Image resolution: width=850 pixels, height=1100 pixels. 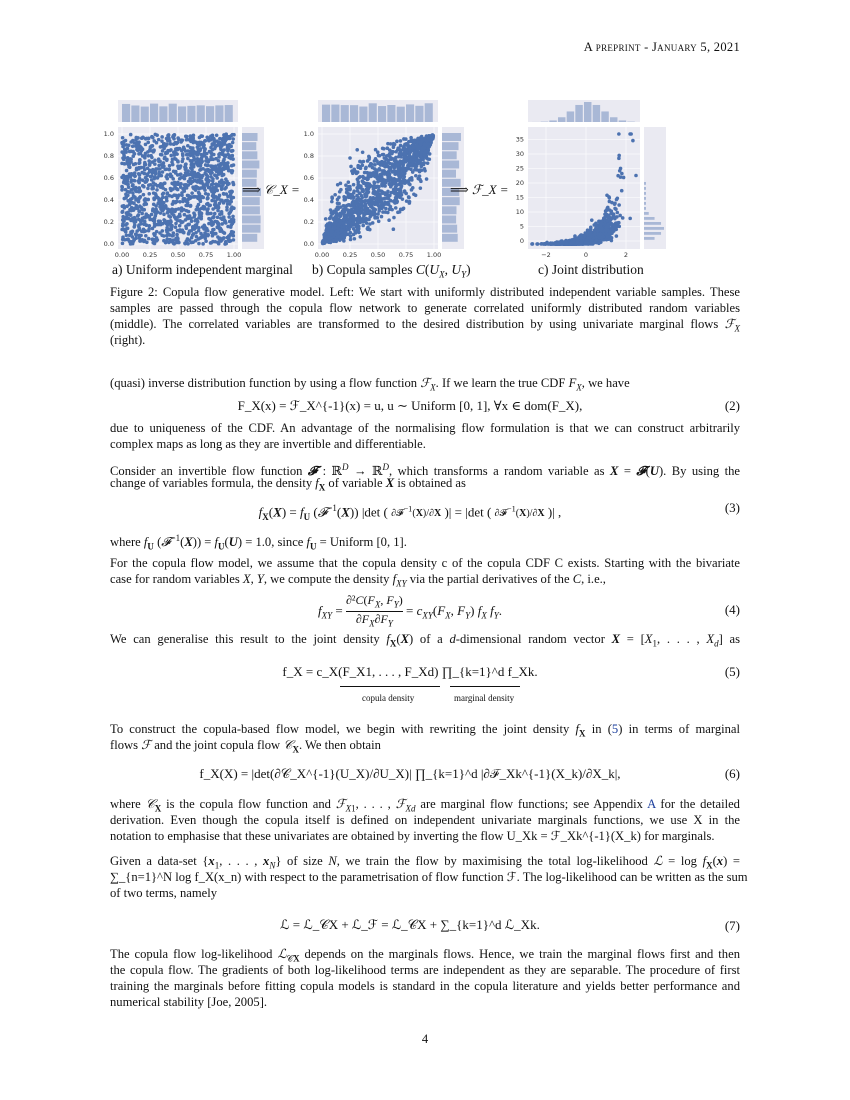 I want to click on appendix-link: A, so click(x=651, y=804).